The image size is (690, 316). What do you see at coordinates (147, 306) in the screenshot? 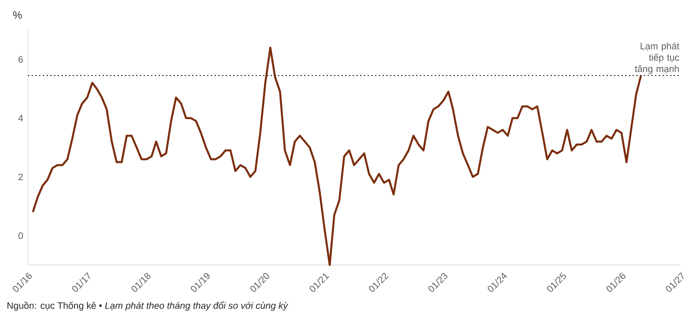
I see `text: Nguồn: cục Thống kê • Lạm phát theo tháng thay đổi so với cùng kỳ` at bounding box center [147, 306].